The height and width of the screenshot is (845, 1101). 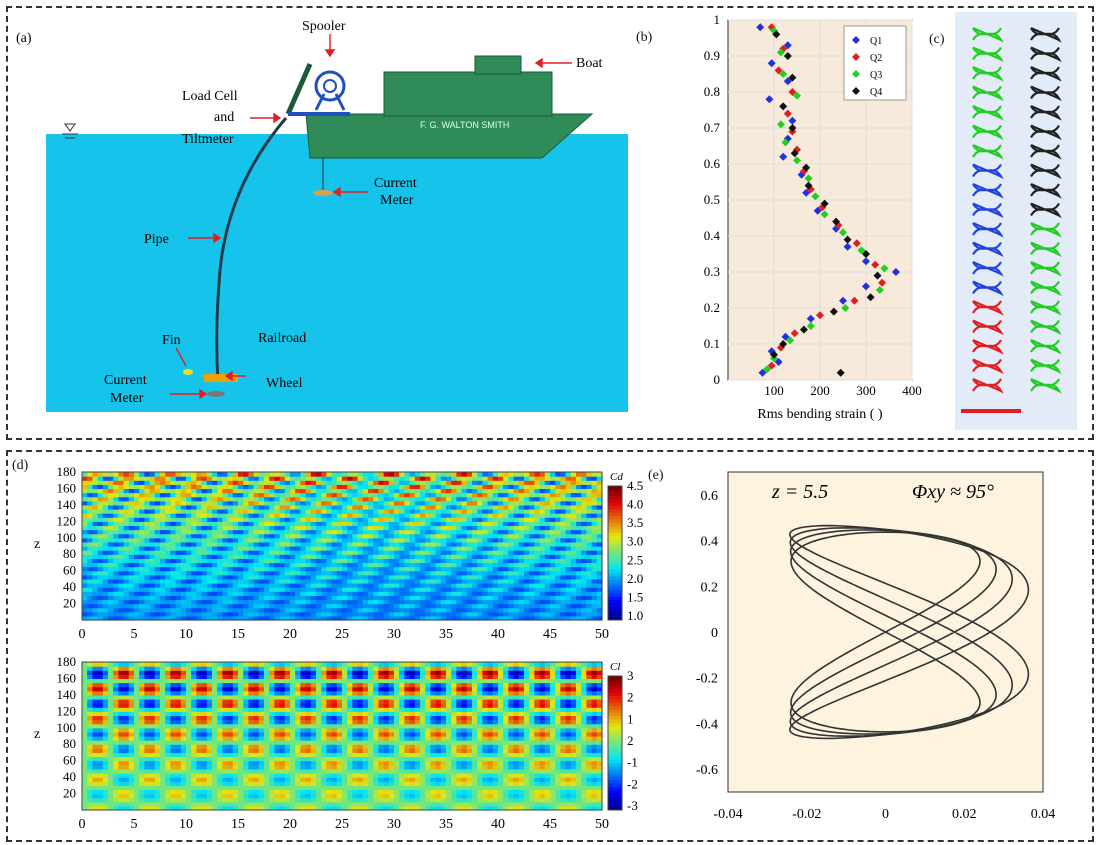 What do you see at coordinates (615, 588) in the screenshot?
I see `colorbar-segment` at bounding box center [615, 588].